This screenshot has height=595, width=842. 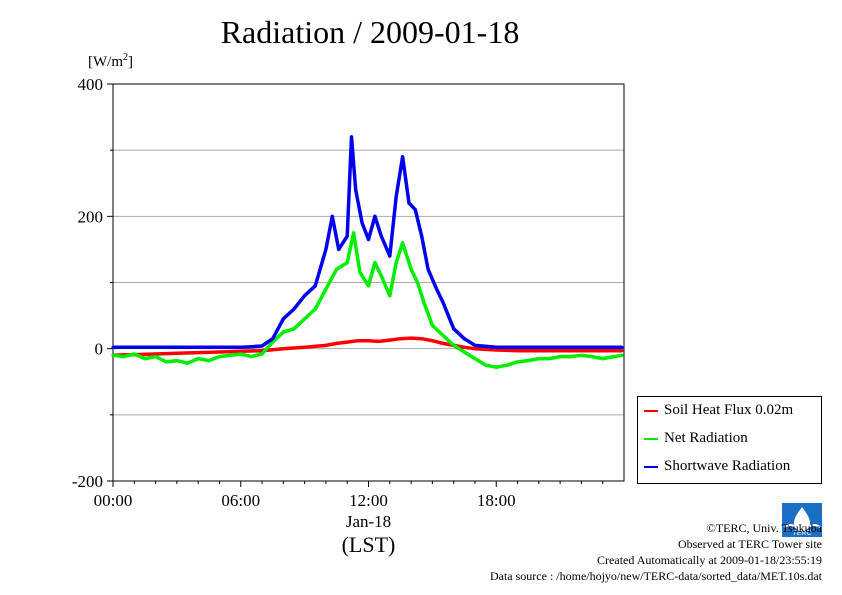 What do you see at coordinates (696, 440) in the screenshot?
I see `legend-item-net-radiation: Net Radiation` at bounding box center [696, 440].